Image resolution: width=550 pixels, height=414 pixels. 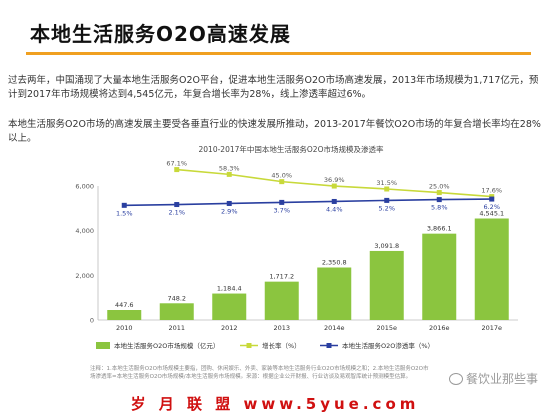 What do you see at coordinates (491, 207) in the screenshot?
I see `penetration-value-label: 6.2%` at bounding box center [491, 207].